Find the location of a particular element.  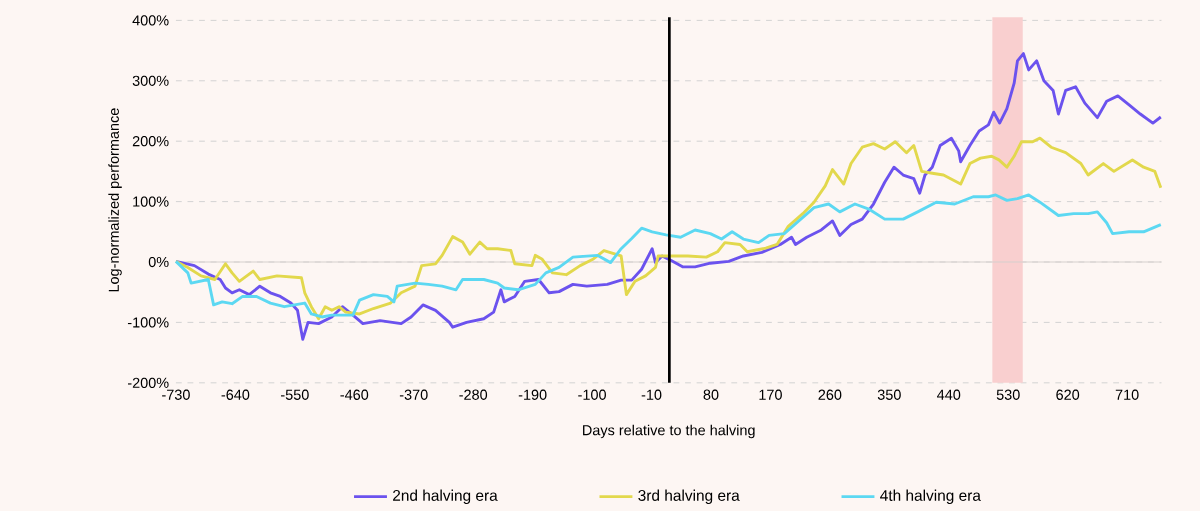

y-tick-label: -200% is located at coordinates (148, 382).